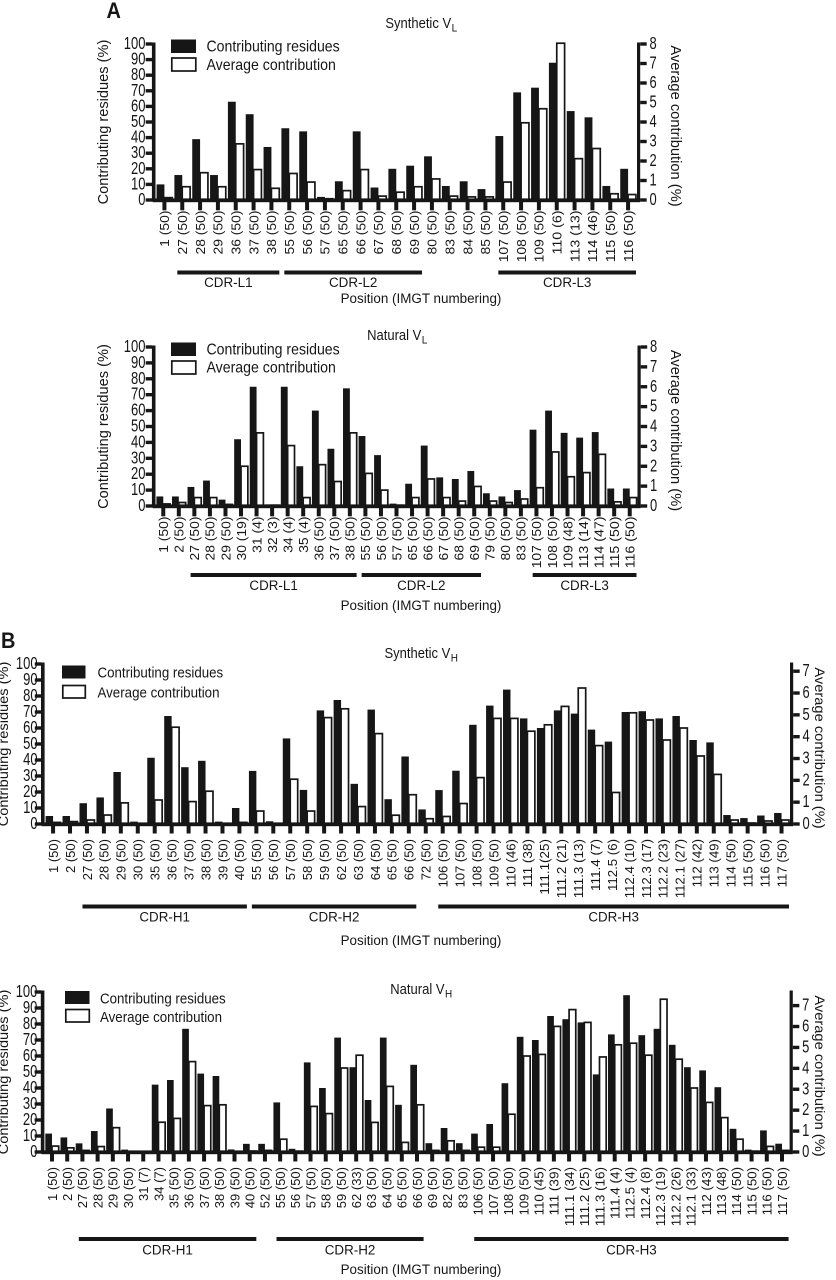 The width and height of the screenshot is (836, 1280). I want to click on svg-text: 112.1 (33), so click(691, 1196).